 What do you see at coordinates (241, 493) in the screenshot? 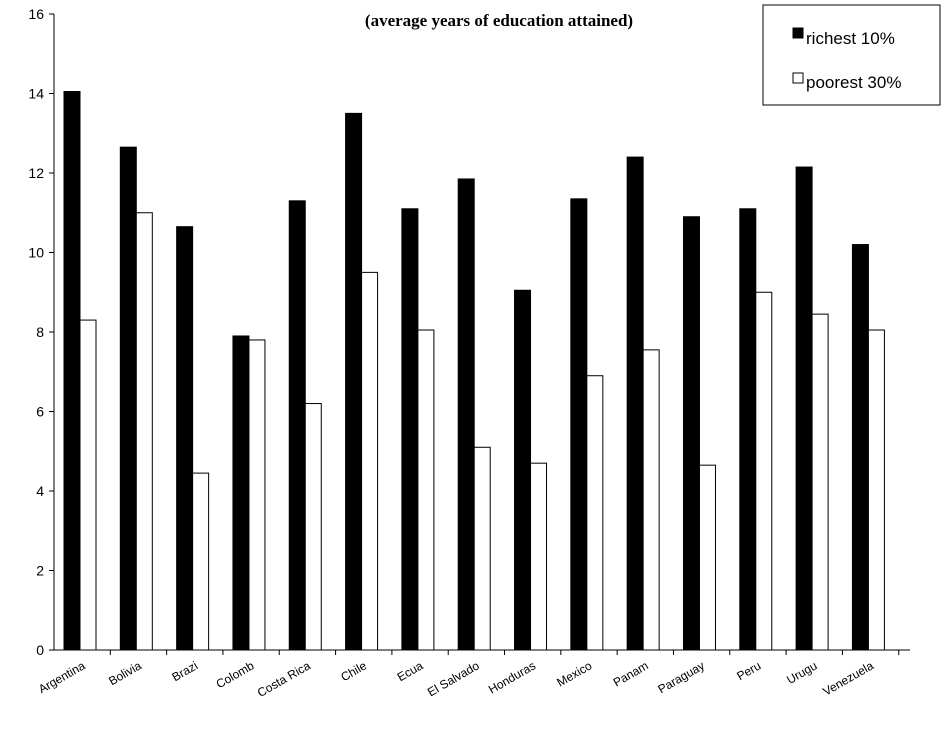
I see `bar-richest-colombia` at bounding box center [241, 493].